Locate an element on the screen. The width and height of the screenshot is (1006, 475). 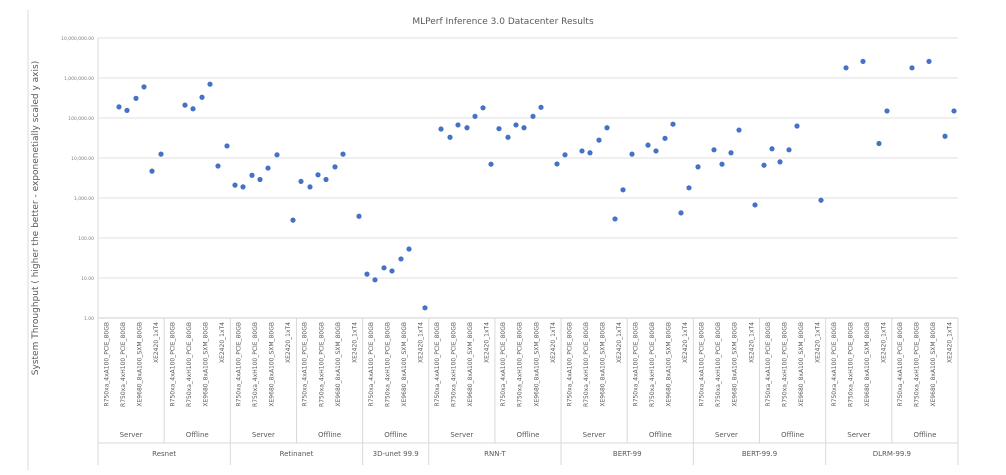
benchmark-label: BERT-99 is located at coordinates (627, 454).